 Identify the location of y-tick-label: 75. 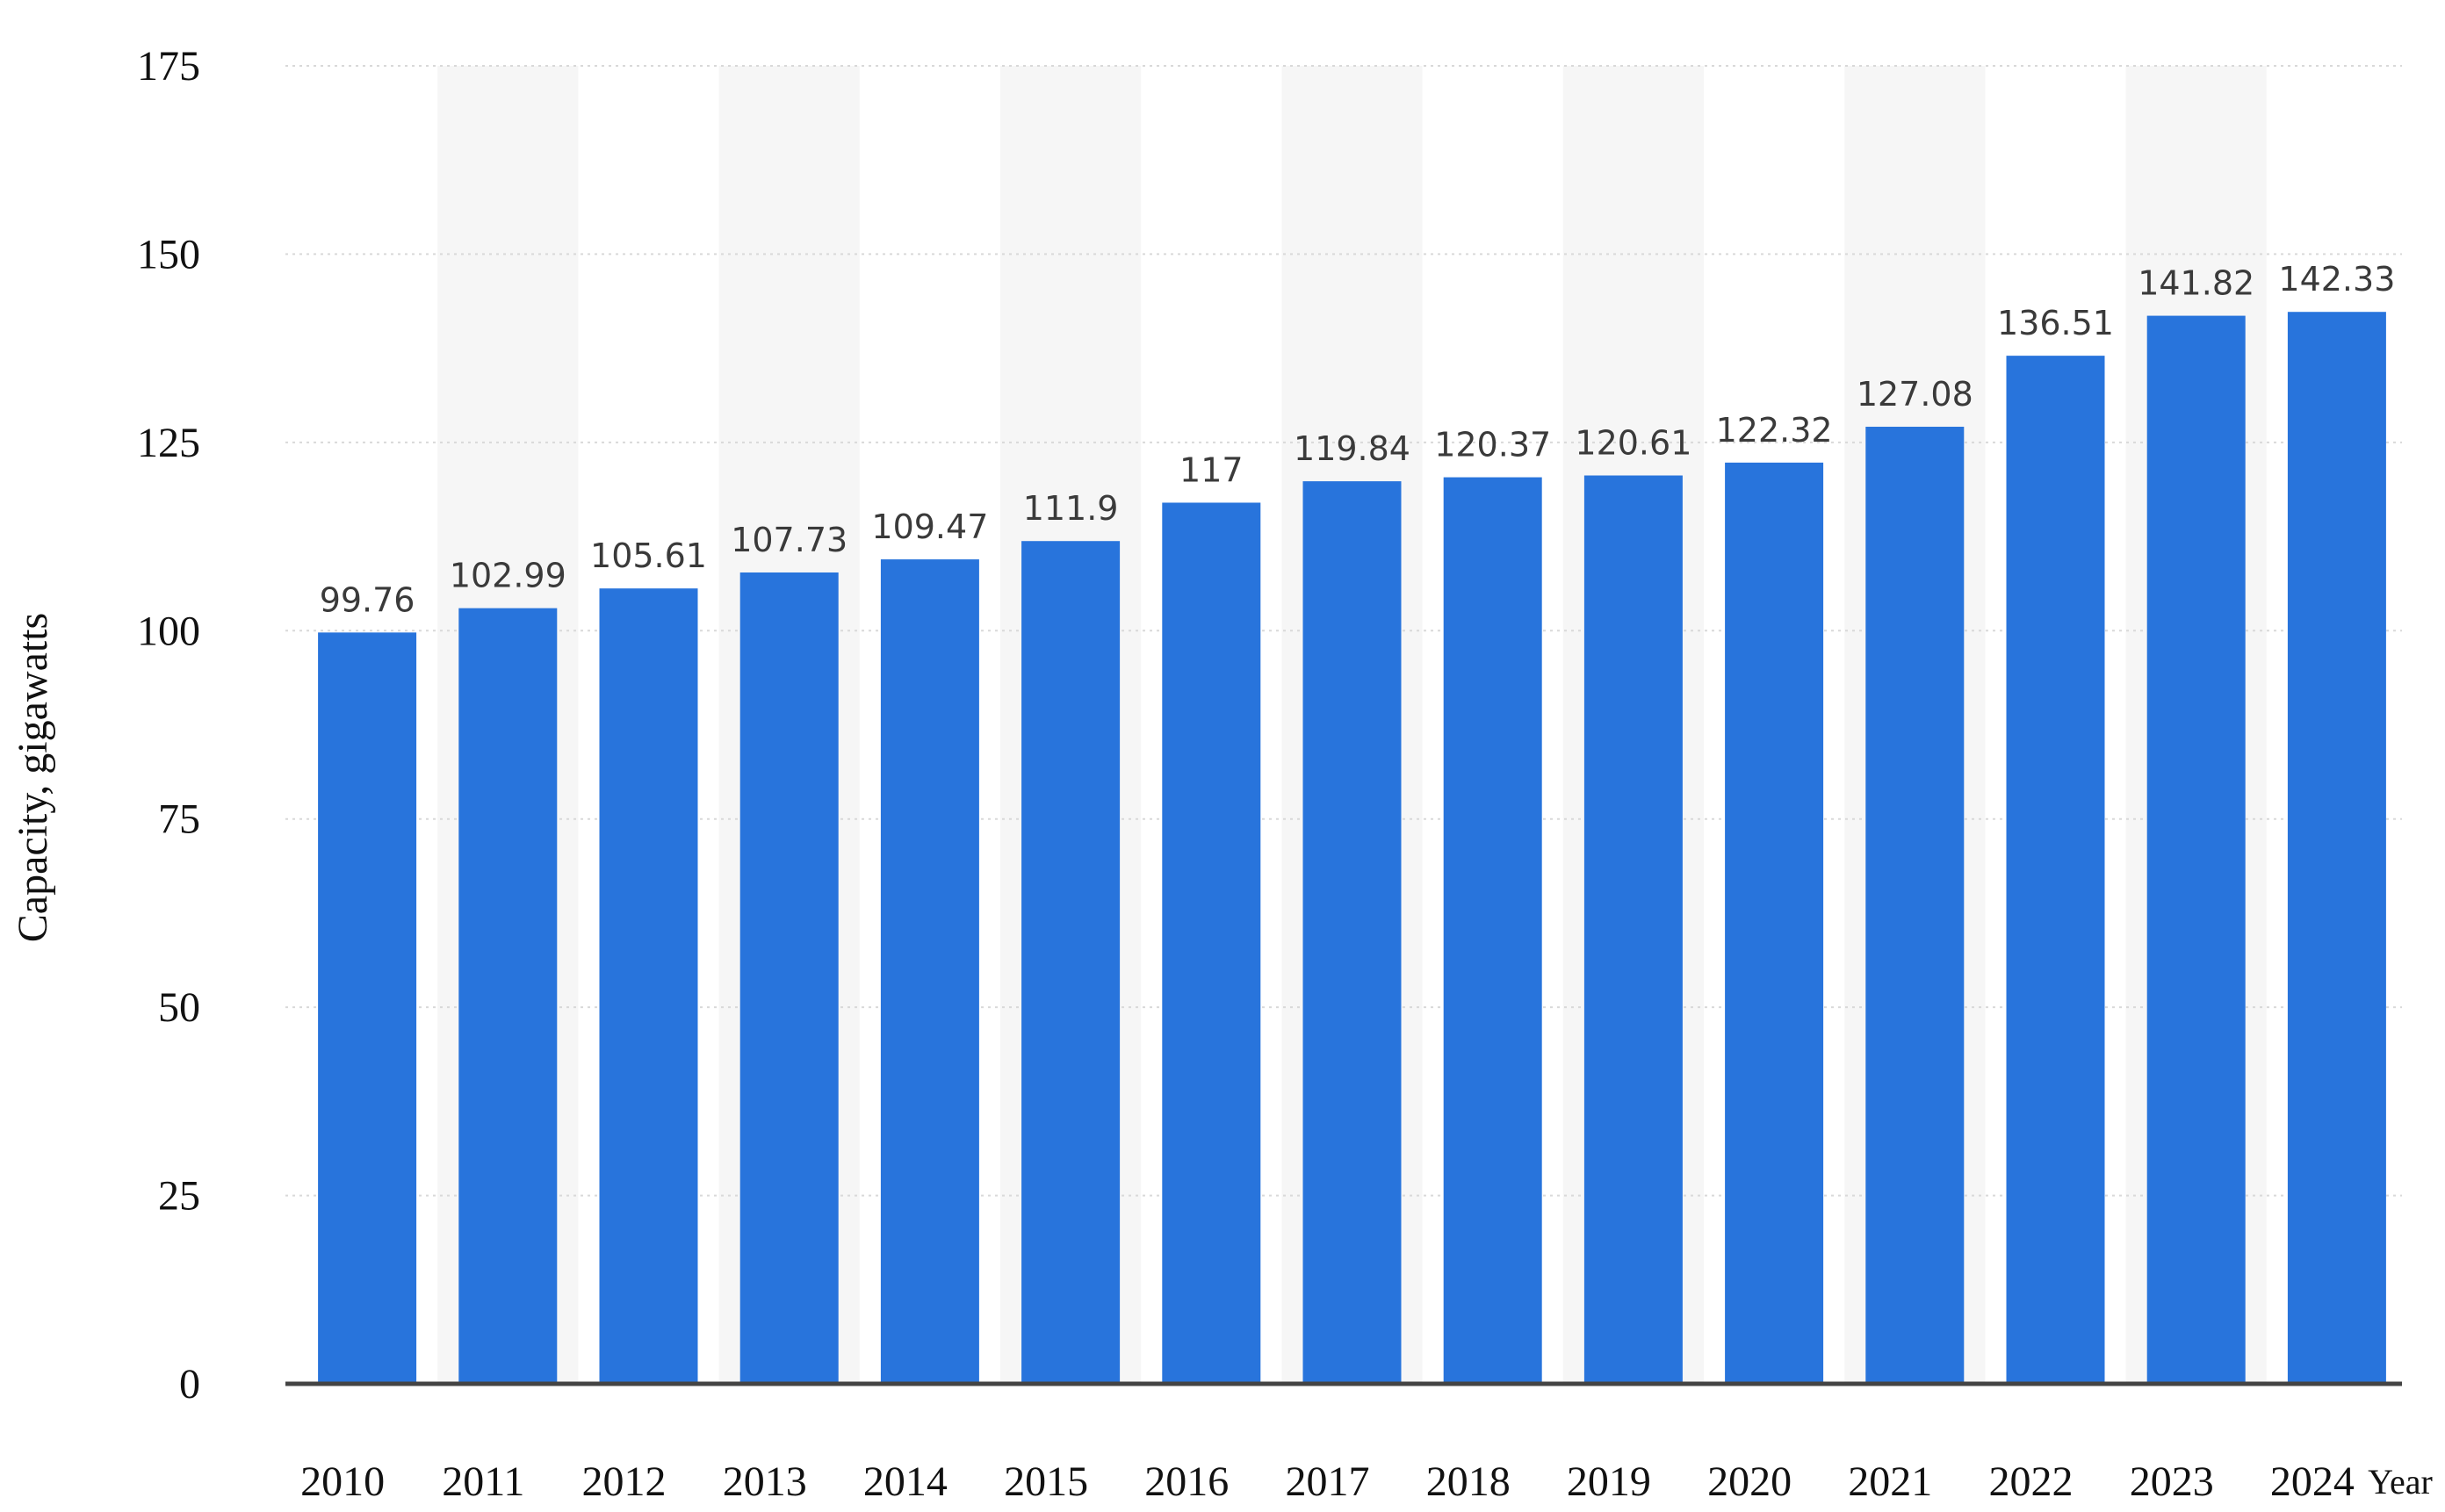
(179, 819).